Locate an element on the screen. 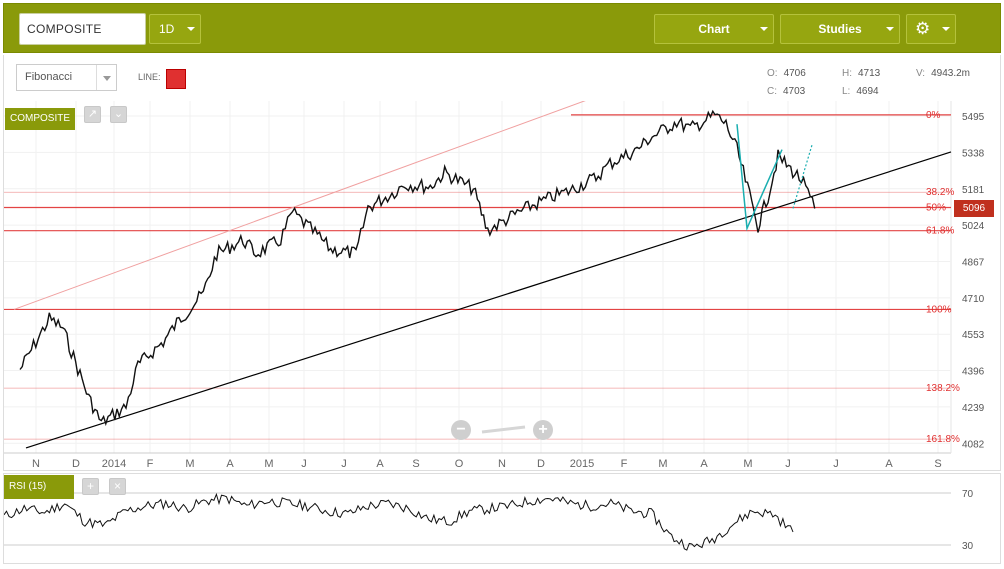 The height and width of the screenshot is (569, 1004). period-dropdown: 1D is located at coordinates (175, 29).